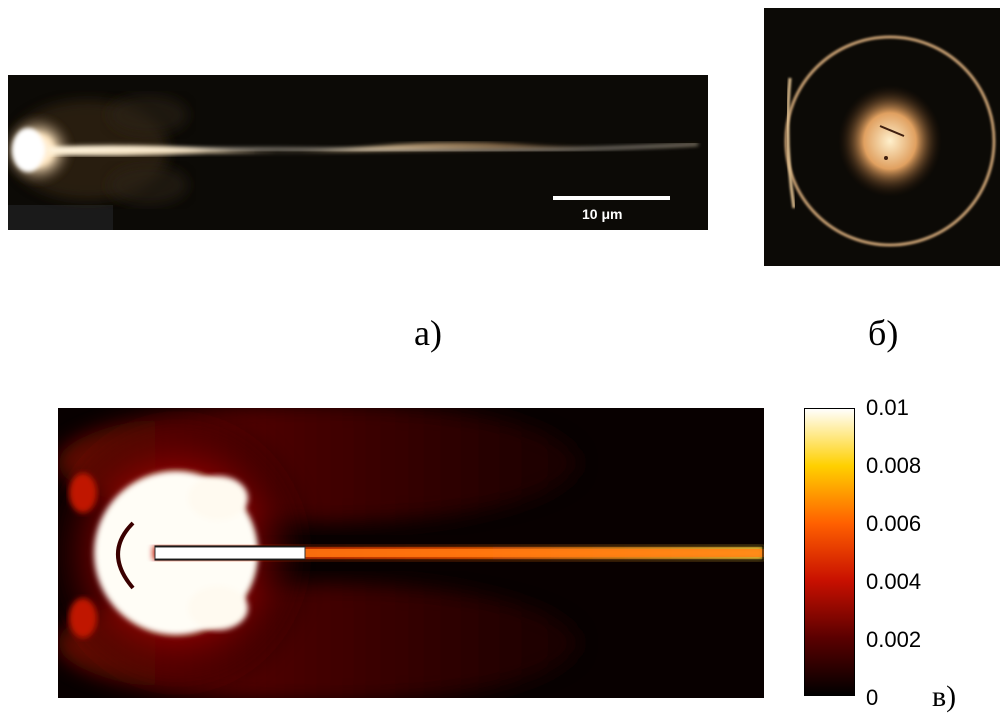 This screenshot has height=717, width=1000. What do you see at coordinates (894, 581) in the screenshot?
I see `colorbar-tick-label: 0.004` at bounding box center [894, 581].